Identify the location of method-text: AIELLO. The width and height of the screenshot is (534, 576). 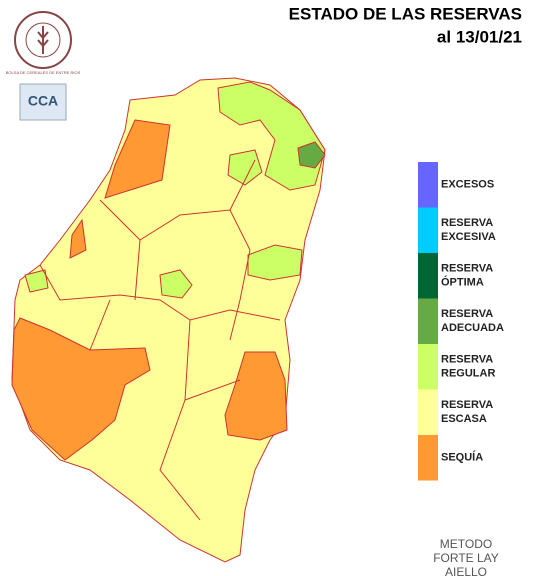
(466, 570).